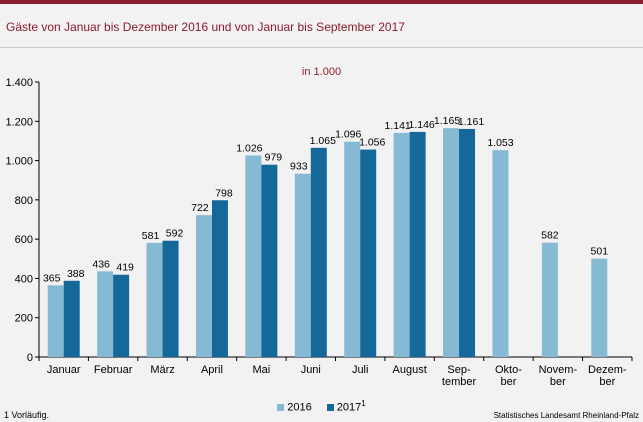  What do you see at coordinates (607, 376) in the screenshot?
I see `x-tick-label: Dezem-ber` at bounding box center [607, 376].